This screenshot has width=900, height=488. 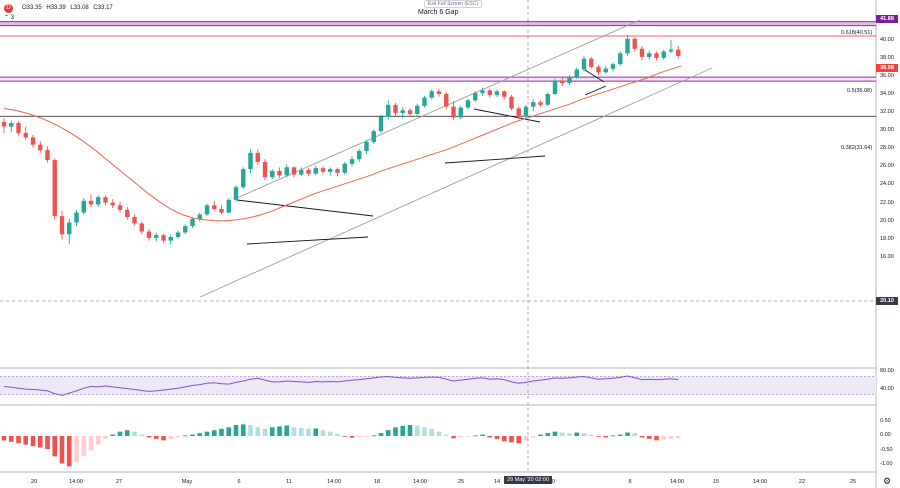 What do you see at coordinates (239, 482) in the screenshot?
I see `time-tick-label: 6` at bounding box center [239, 482].